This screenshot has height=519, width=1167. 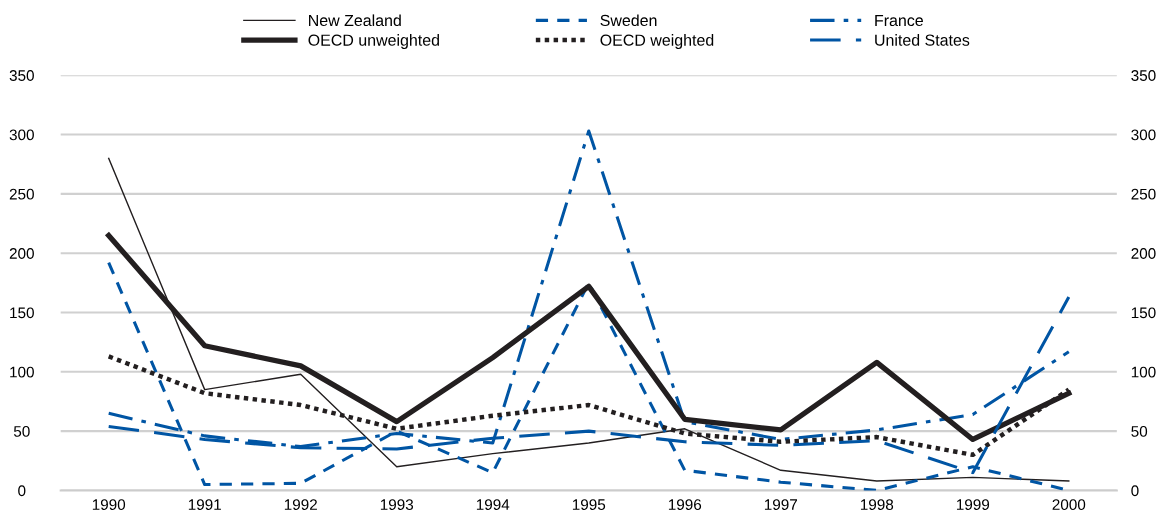 What do you see at coordinates (899, 20) in the screenshot?
I see `legend-label: France` at bounding box center [899, 20].